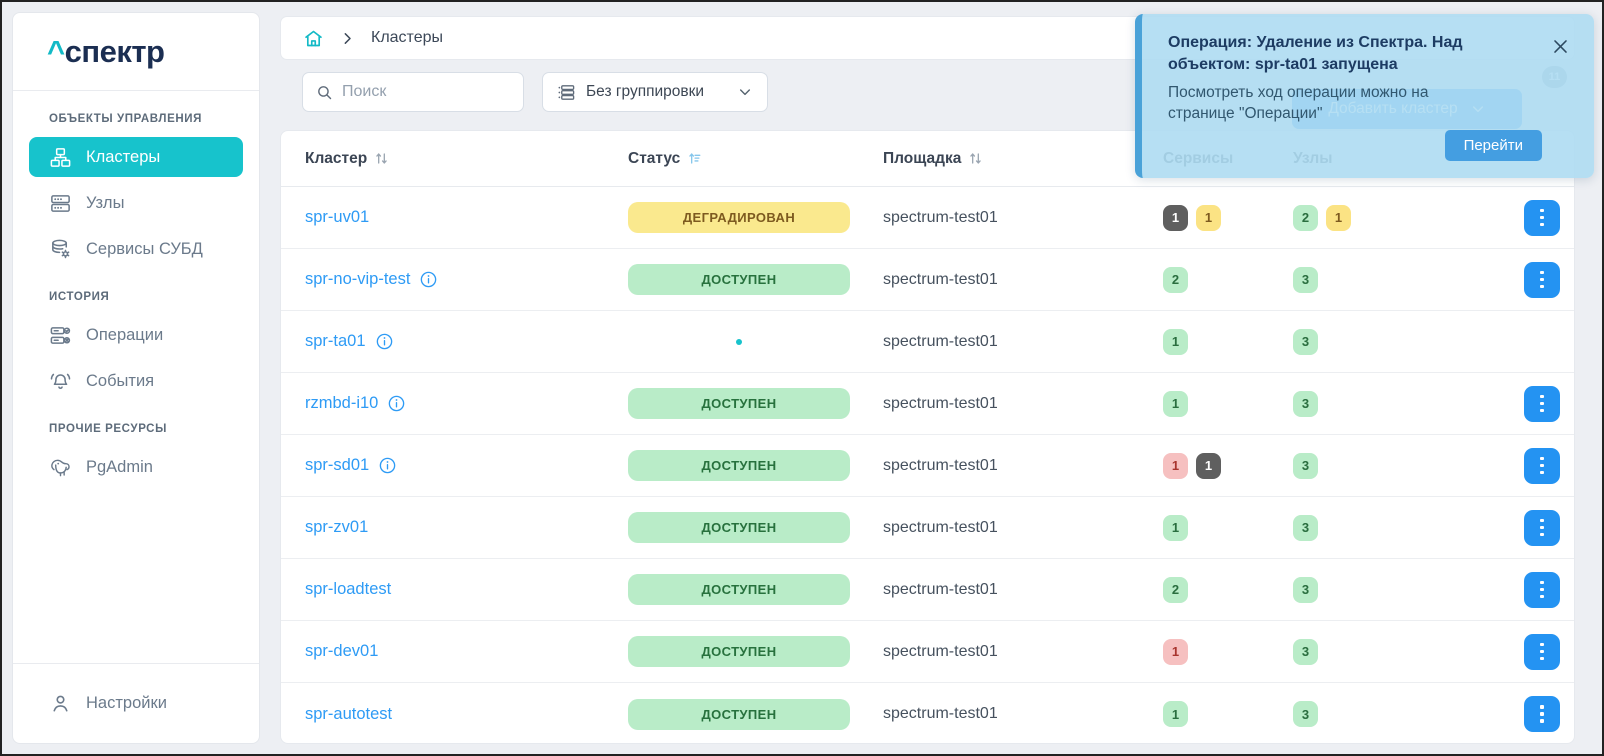  Describe the element at coordinates (442, 589) in the screenshot. I see `cluster-cell: spr-loadtest` at that location.